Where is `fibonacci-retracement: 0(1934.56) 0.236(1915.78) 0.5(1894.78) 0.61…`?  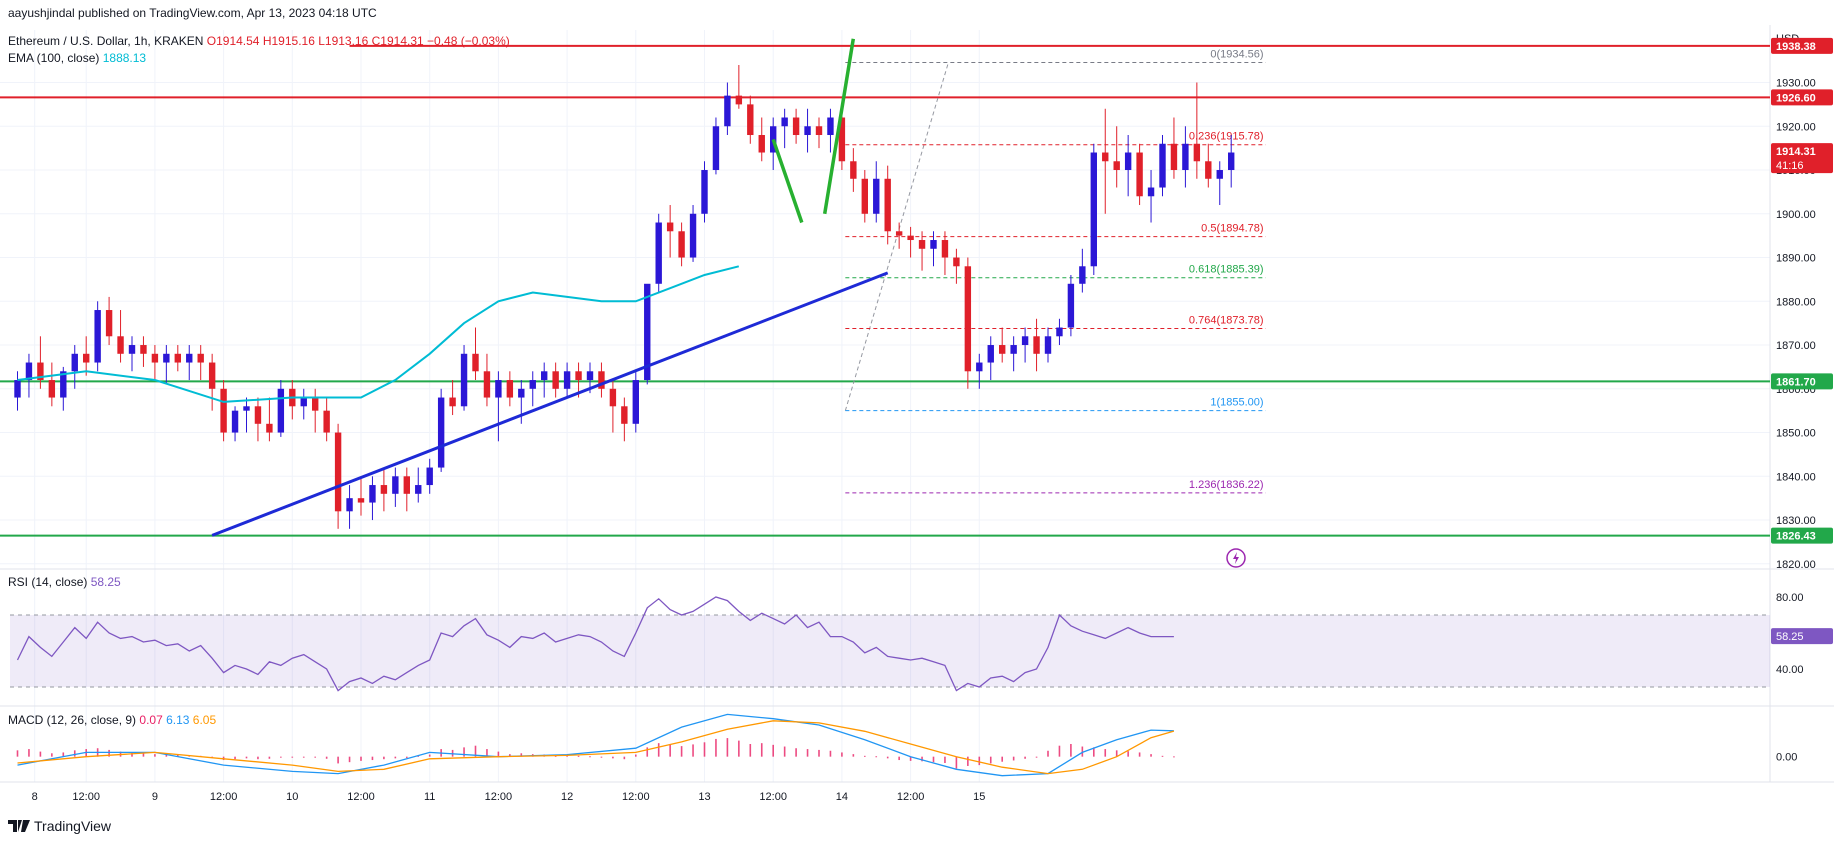
fibonacci-retracement: 0(1934.56) 0.236(1915.78) 0.5(1894.78) 0.61… is located at coordinates (1055, 271).